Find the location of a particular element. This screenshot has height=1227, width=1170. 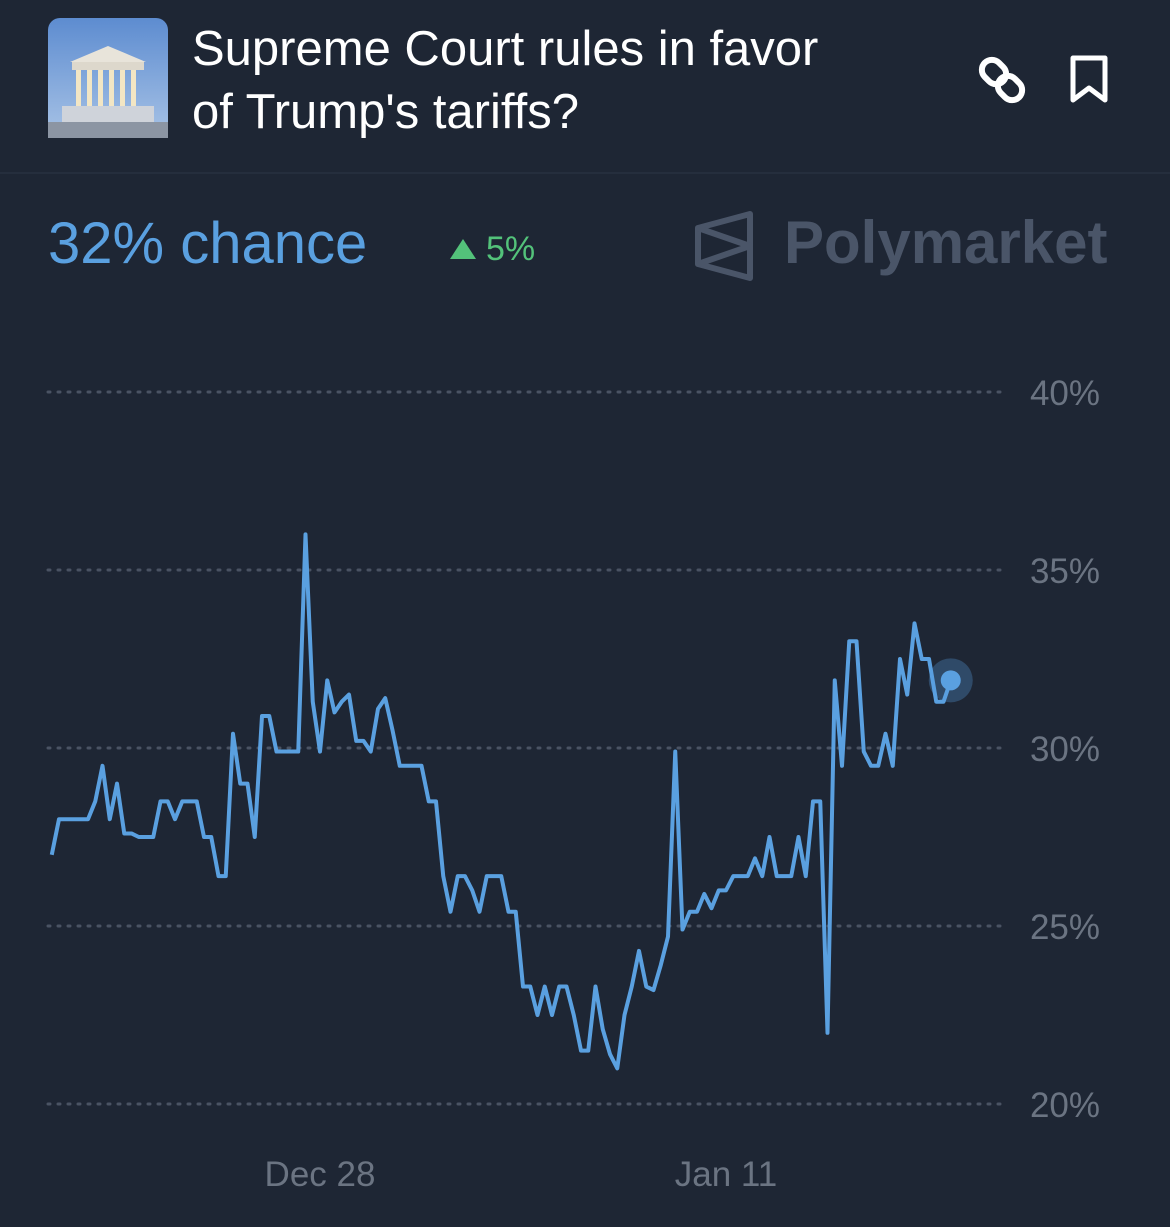

change: 5% is located at coordinates (511, 249).